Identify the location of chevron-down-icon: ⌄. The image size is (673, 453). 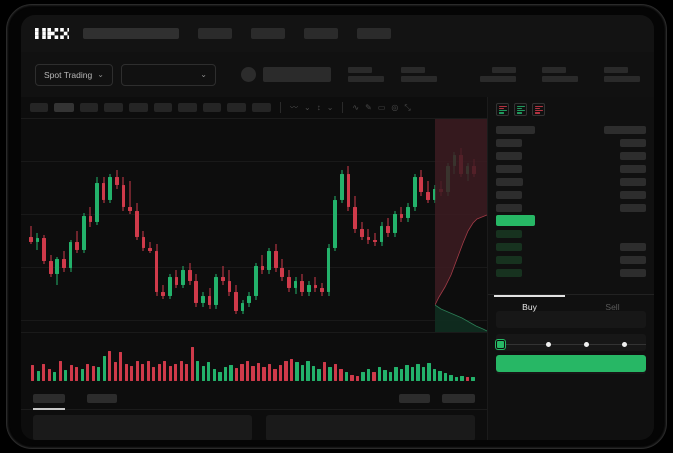
(330, 107).